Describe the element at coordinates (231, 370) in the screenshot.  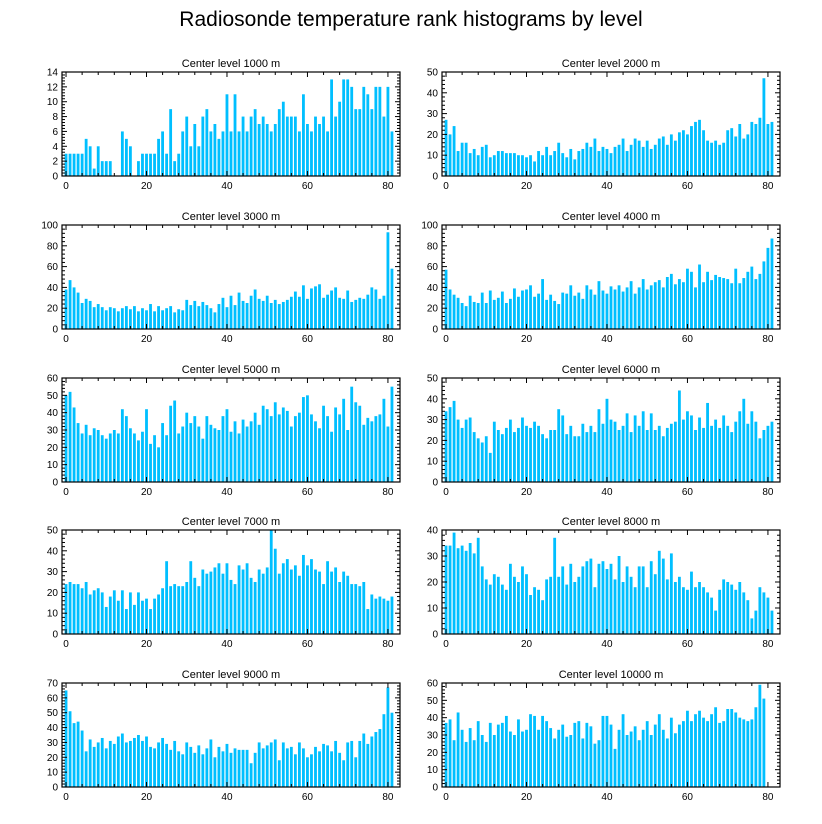
I see `panel-title: Center level 5000 m` at that location.